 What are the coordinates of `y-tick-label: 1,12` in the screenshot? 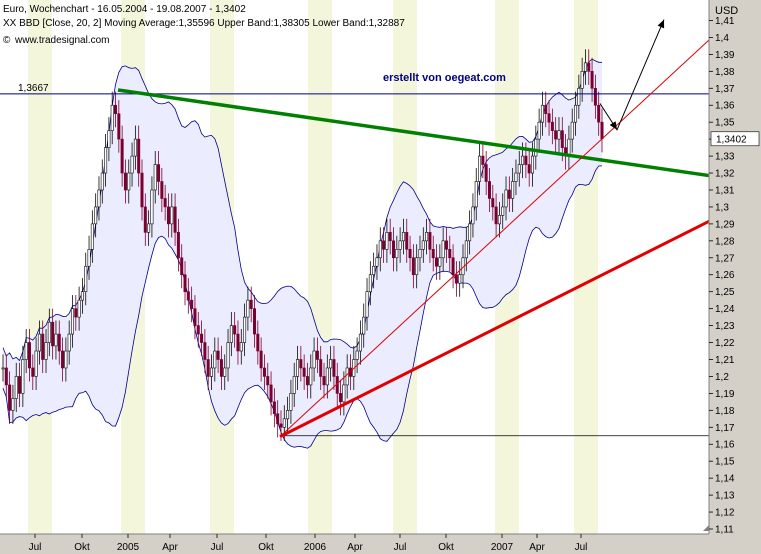 It's located at (725, 513).